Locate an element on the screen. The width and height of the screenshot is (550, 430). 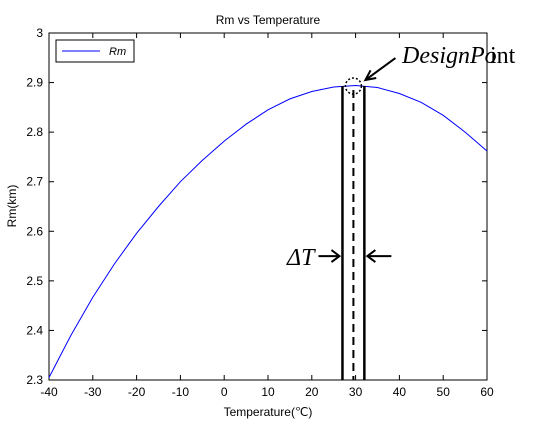
y-tick-label-1: 2.4 is located at coordinates (34, 330).